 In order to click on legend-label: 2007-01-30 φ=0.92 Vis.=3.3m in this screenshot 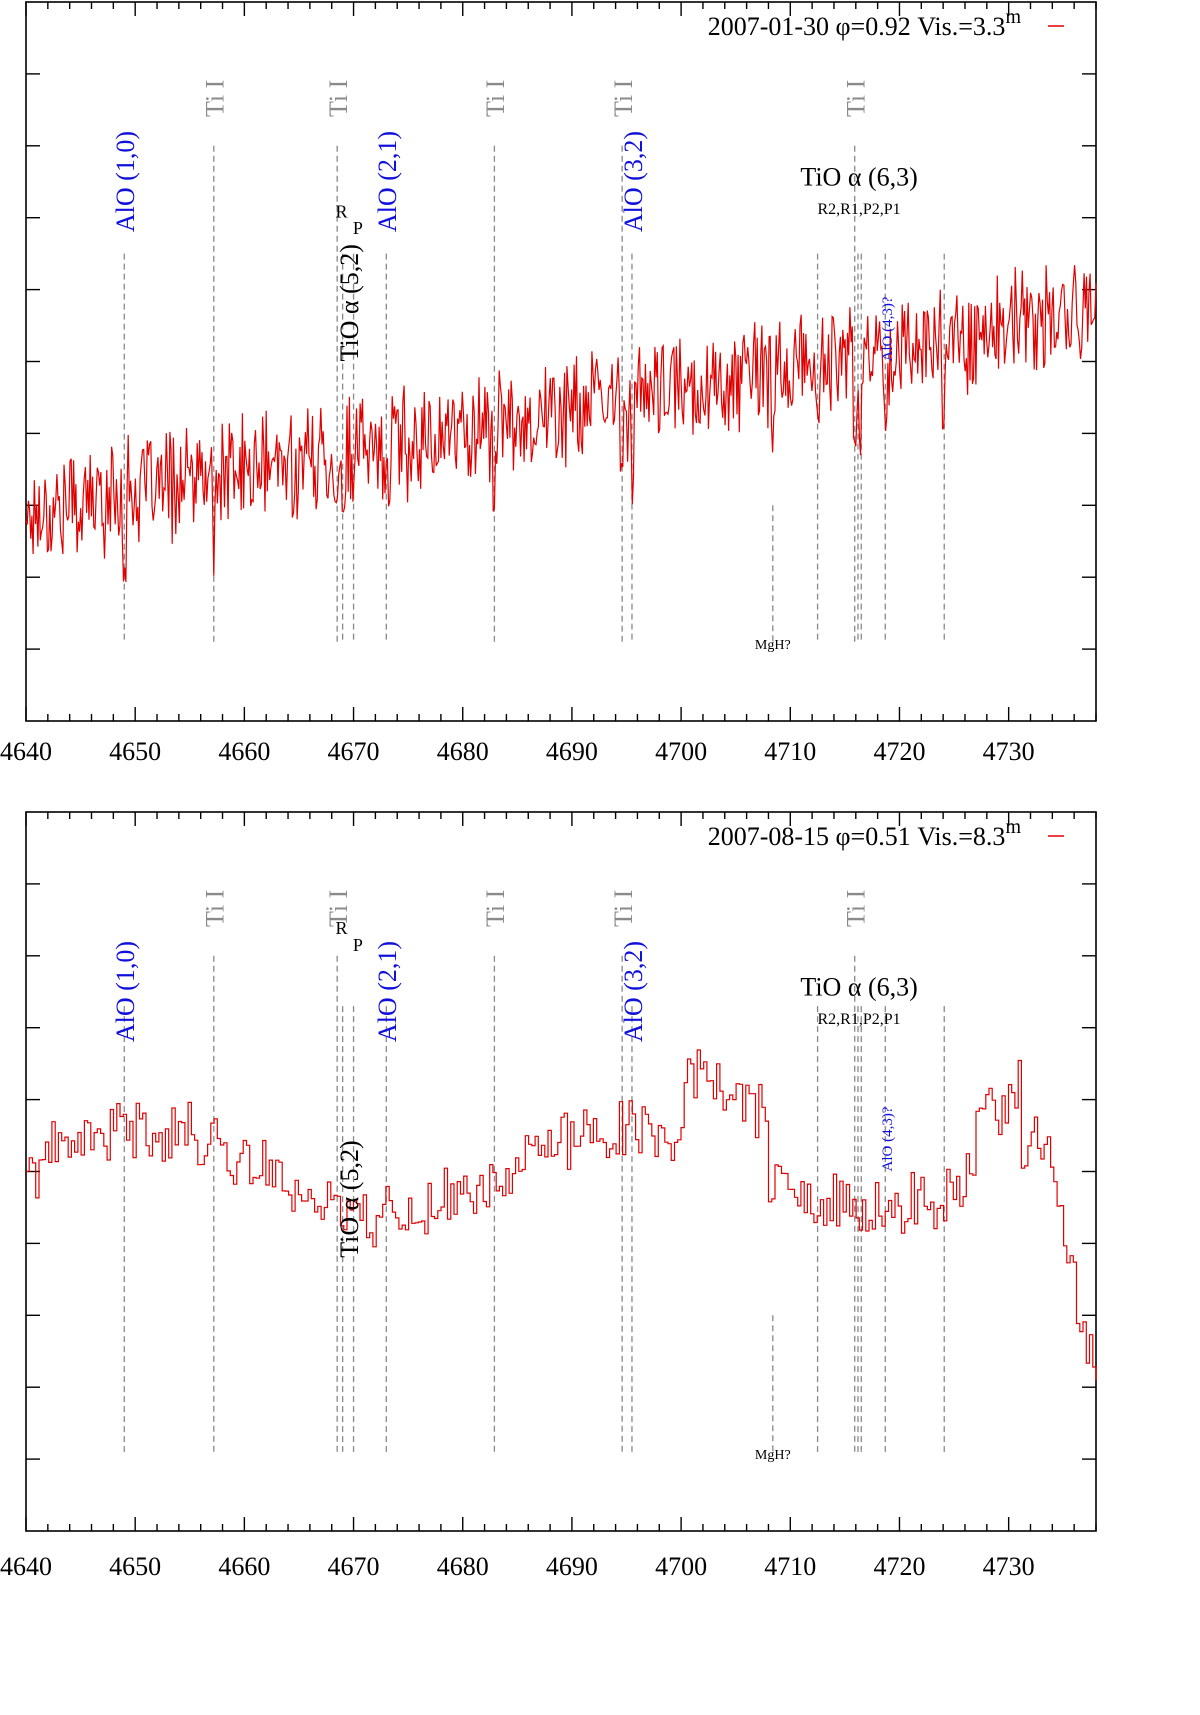, I will do `click(865, 23)`.